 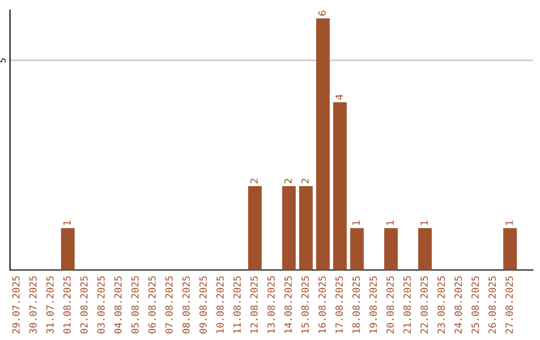 What do you see at coordinates (203, 305) in the screenshot?
I see `x-tick-label: 09.08.2025` at bounding box center [203, 305].